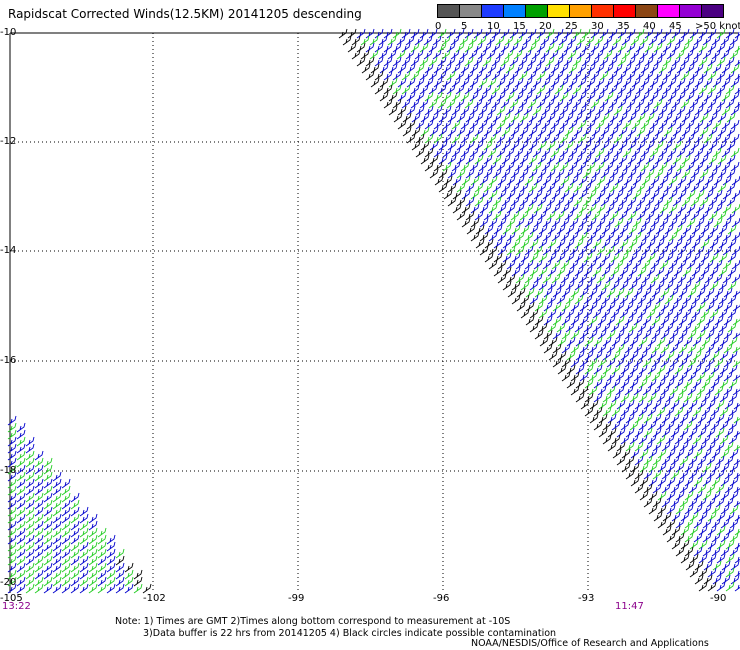  I want to click on lon-label: -102, so click(154, 598).